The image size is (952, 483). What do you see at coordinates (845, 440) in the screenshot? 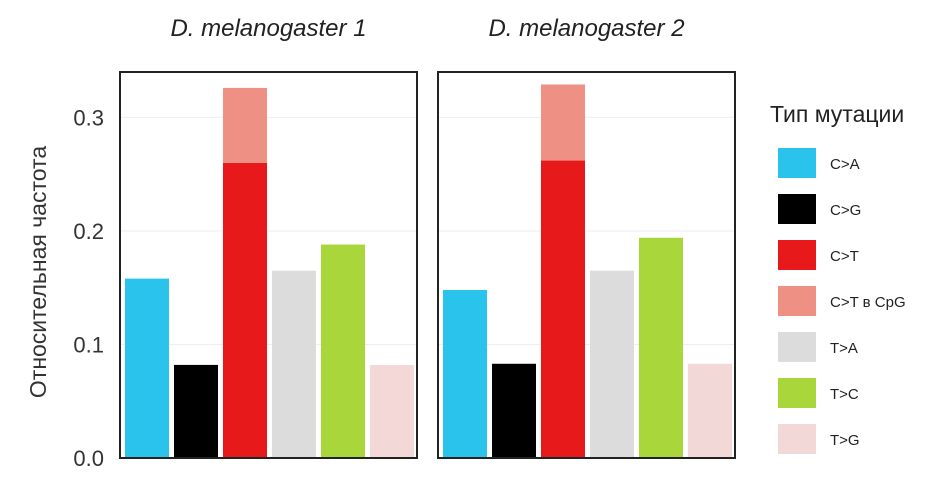
I see `legend-label: T>G` at bounding box center [845, 440].